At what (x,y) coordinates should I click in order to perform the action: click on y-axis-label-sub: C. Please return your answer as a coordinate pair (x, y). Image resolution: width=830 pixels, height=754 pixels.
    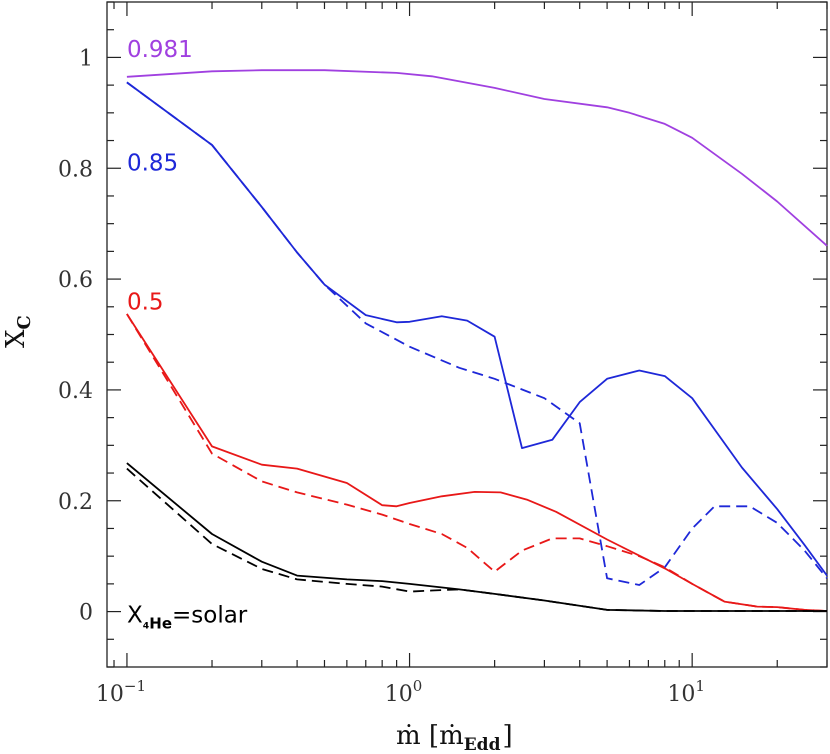
    Looking at the image, I should click on (24, 322).